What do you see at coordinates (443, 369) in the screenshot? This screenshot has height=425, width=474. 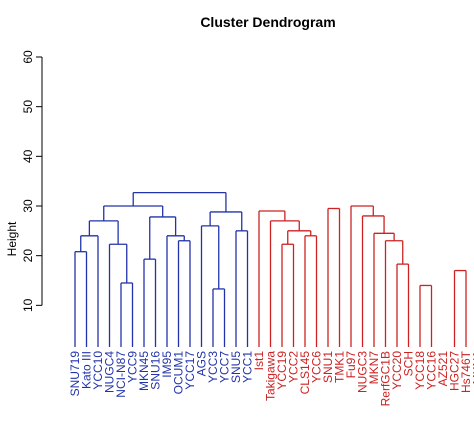 I see `leaf-label: AZ521` at bounding box center [443, 369].